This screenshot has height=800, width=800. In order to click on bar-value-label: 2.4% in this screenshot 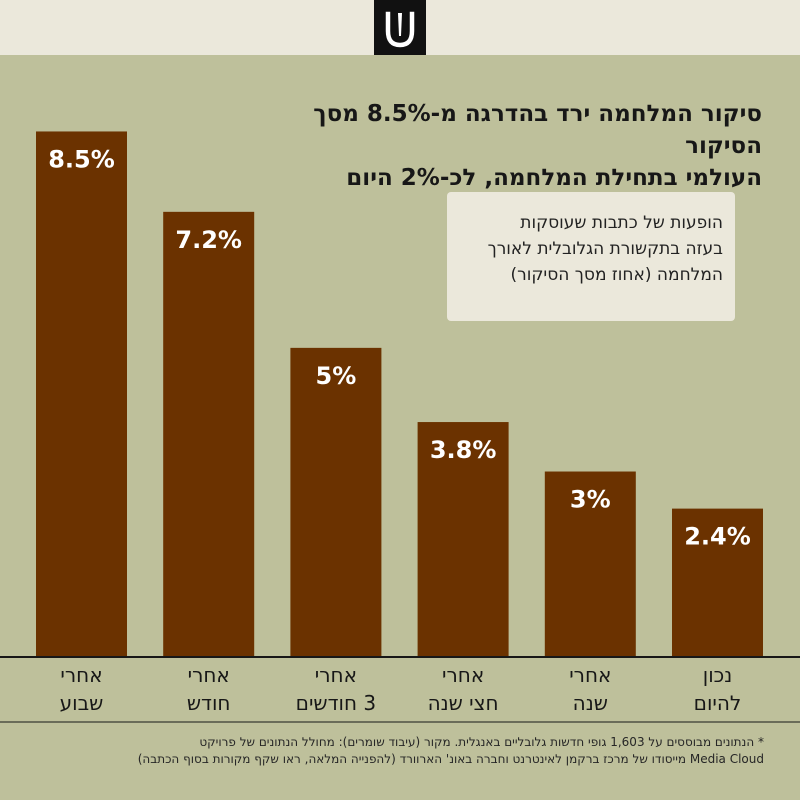, I will do `click(717, 537)`.